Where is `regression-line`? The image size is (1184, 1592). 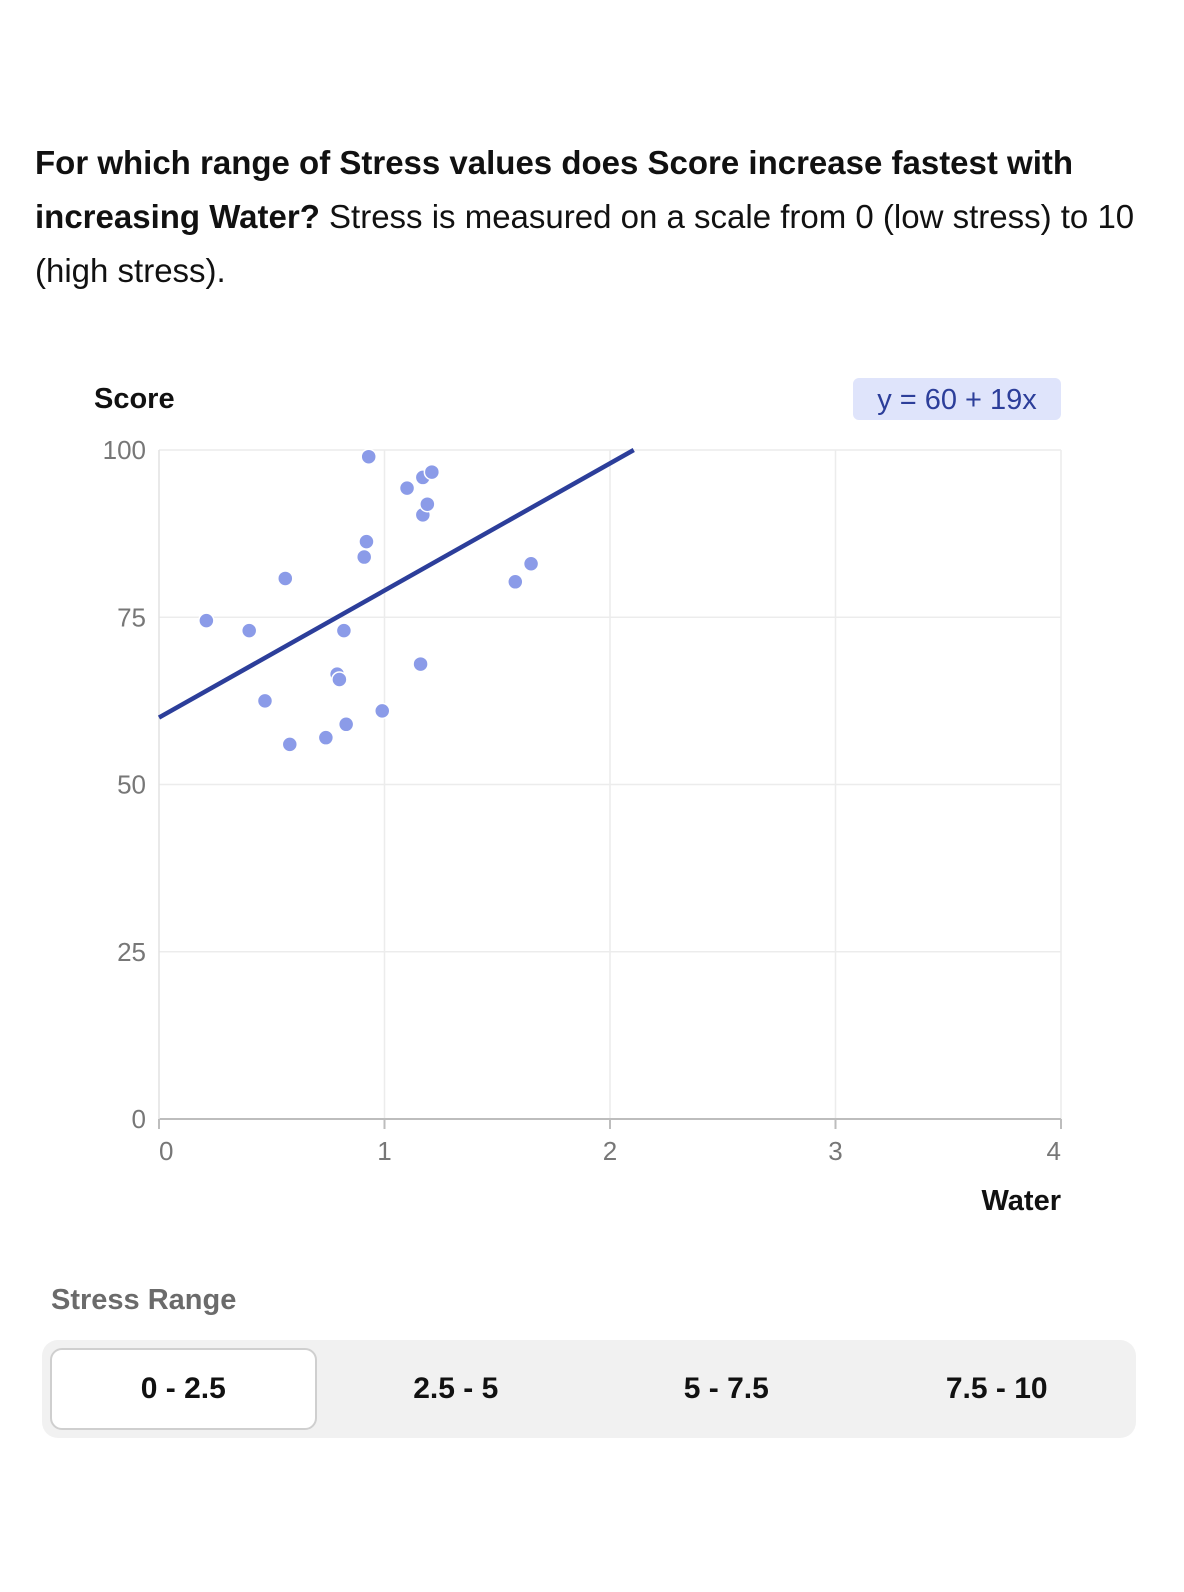
regression-line is located at coordinates (396, 584).